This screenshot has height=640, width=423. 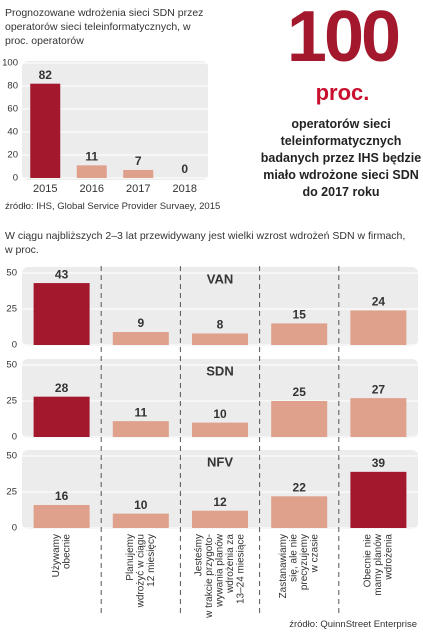 What do you see at coordinates (220, 278) in the screenshot?
I see `panel-title: VAN` at bounding box center [220, 278].